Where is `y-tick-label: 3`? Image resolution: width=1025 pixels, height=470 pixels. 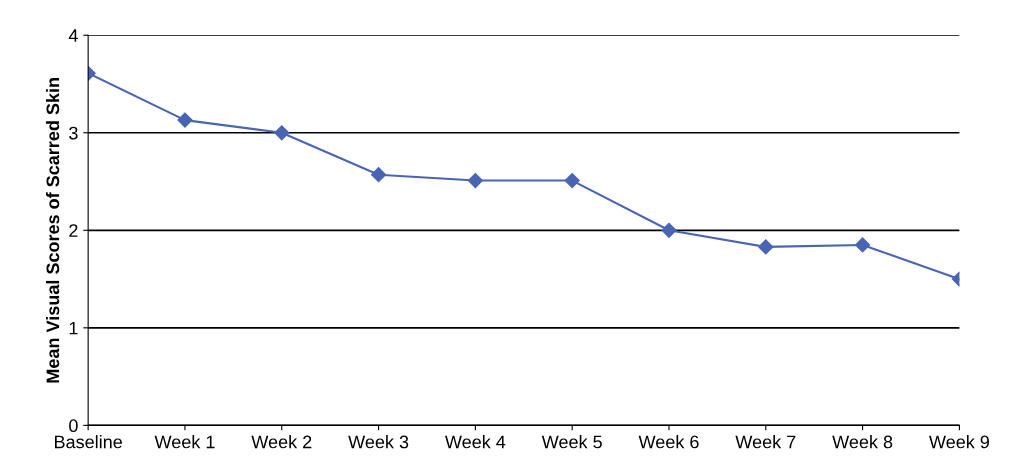
y-tick-label: 3 is located at coordinates (73, 133).